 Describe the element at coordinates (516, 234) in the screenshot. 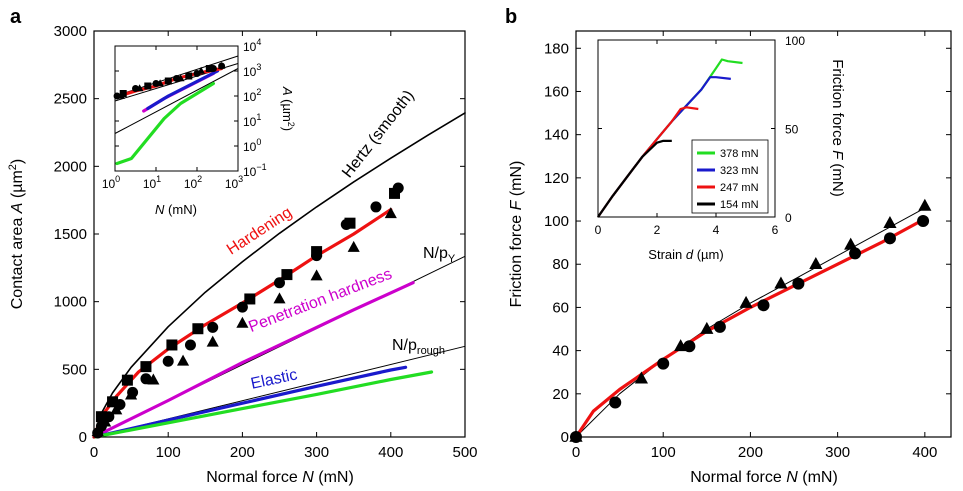

I see `panel-b-ylabel: Friction force F (mN)` at that location.